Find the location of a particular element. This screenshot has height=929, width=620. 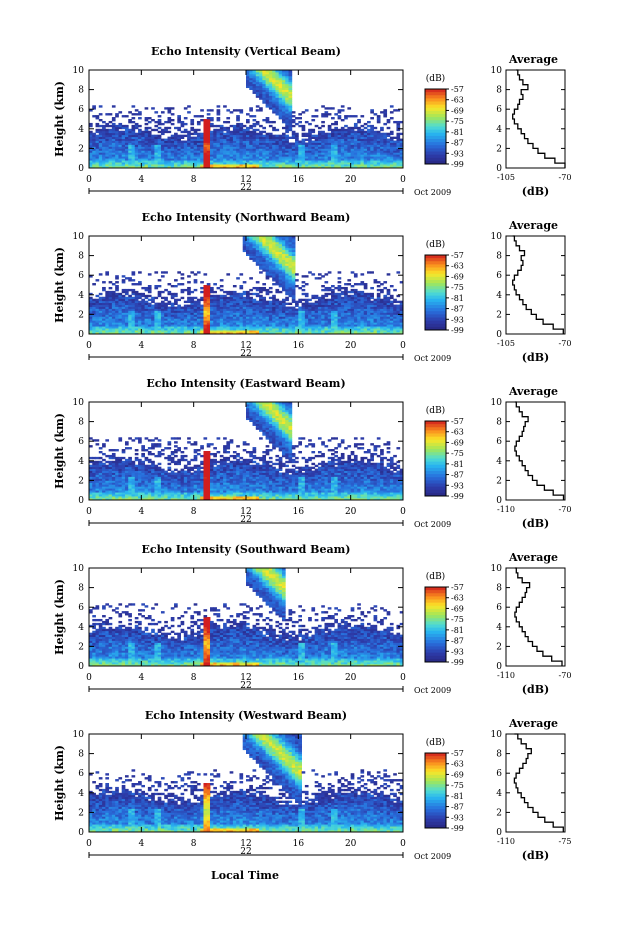

colorbar-segment is located at coordinates (435, 319).